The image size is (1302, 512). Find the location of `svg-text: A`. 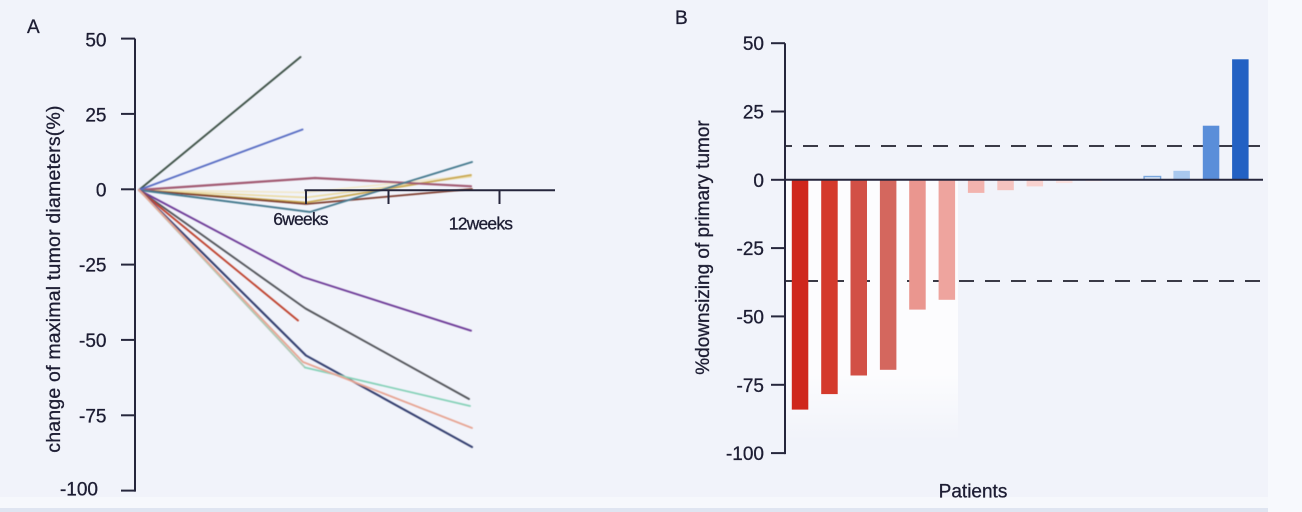

svg-text: A is located at coordinates (33, 27).